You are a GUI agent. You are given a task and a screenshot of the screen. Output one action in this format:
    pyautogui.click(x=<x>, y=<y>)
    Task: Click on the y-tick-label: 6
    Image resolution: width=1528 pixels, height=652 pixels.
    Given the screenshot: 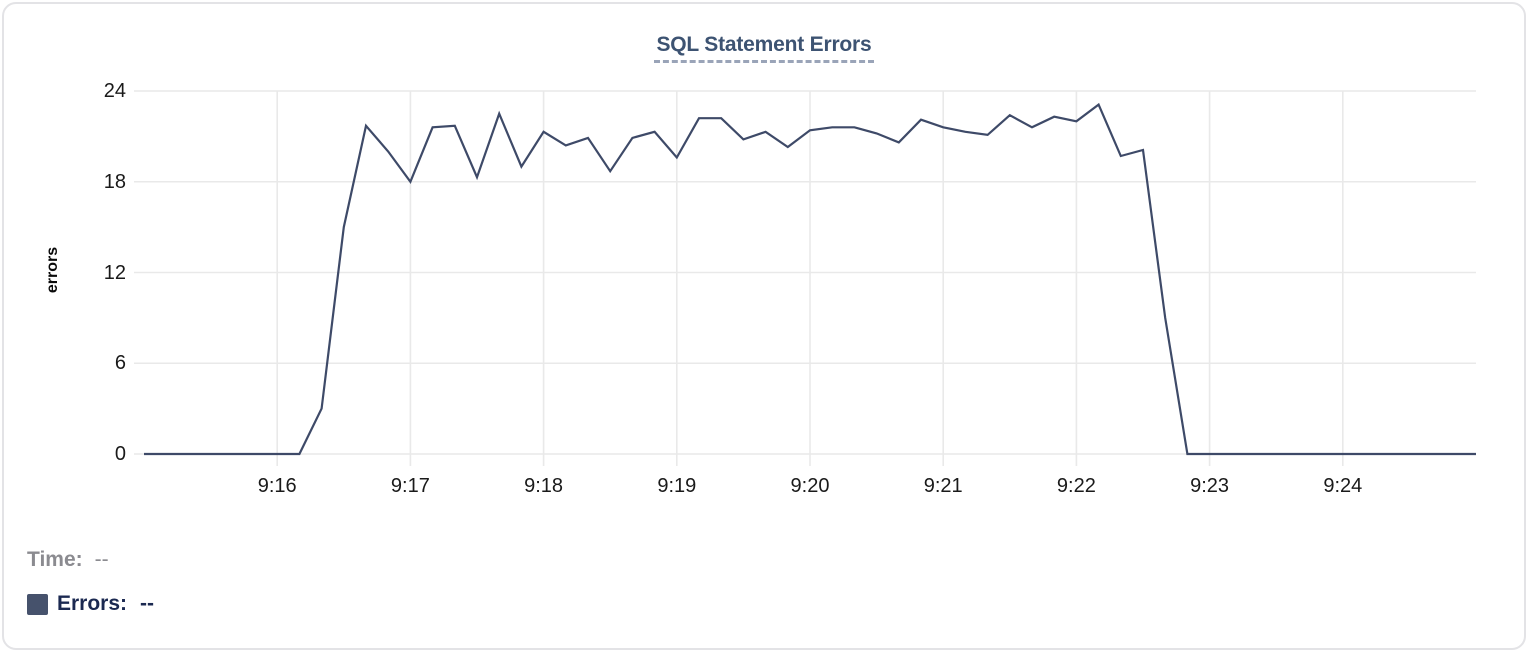 What is the action you would take?
    pyautogui.click(x=120, y=363)
    